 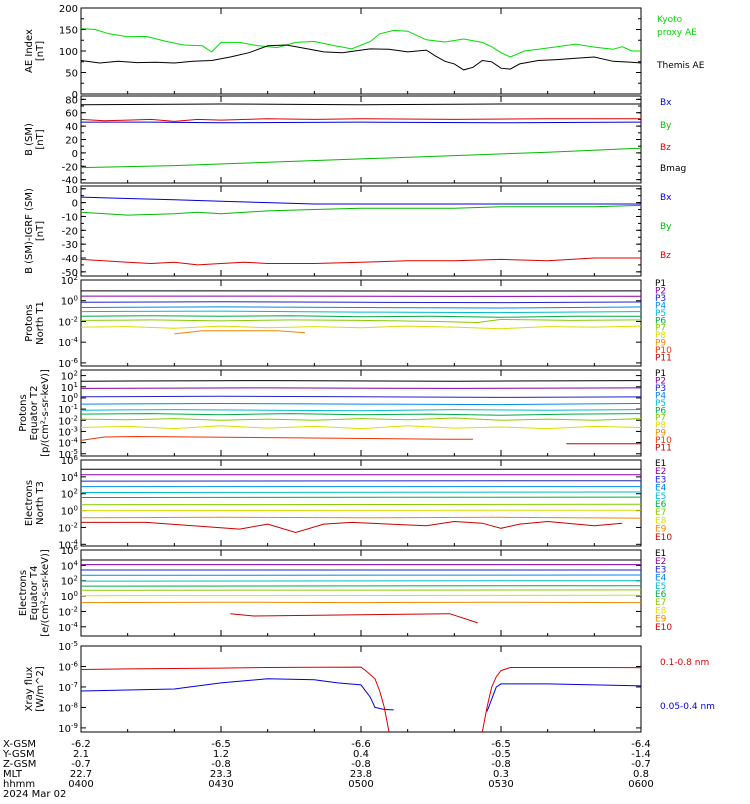 What do you see at coordinates (45, 413) in the screenshot?
I see `y-axis-label: [p/(cm²-s-sr-keV)]` at bounding box center [45, 413].